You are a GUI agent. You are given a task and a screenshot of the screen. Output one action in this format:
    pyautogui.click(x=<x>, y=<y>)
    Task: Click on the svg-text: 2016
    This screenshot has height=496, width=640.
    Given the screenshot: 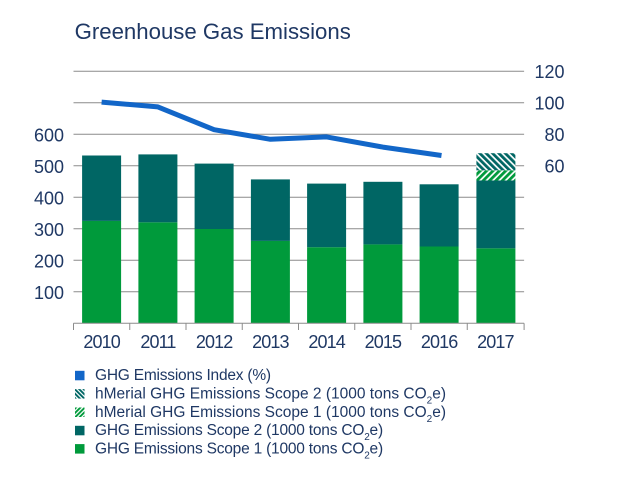 What is the action you would take?
    pyautogui.click(x=439, y=342)
    